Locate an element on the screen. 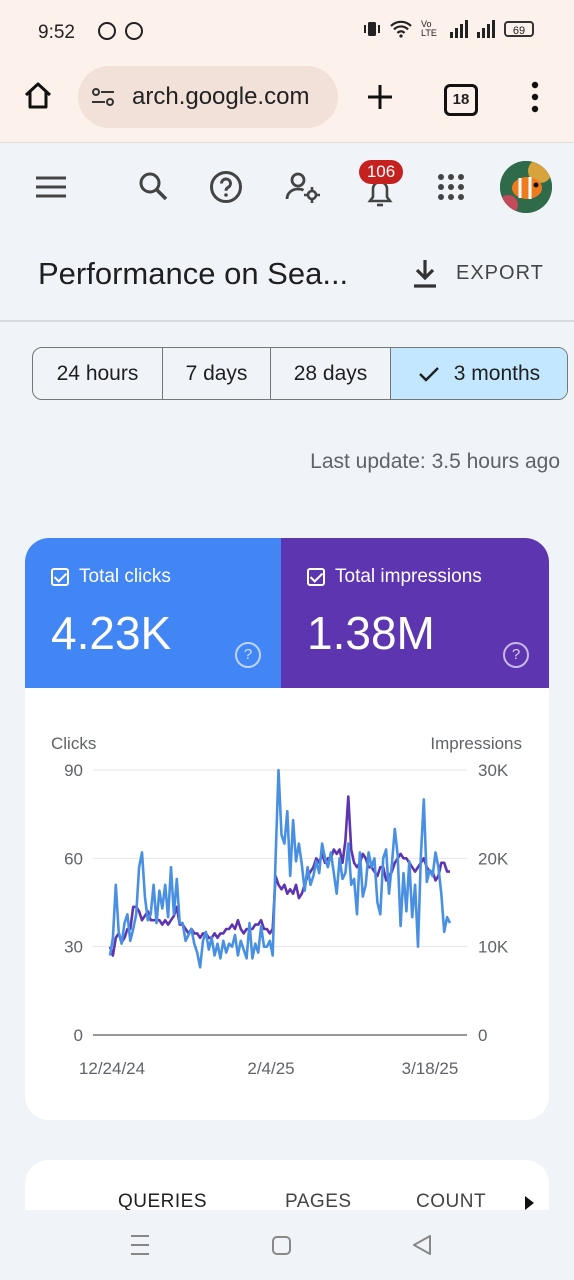 Image resolution: width=574 pixels, height=1280 pixels. more-options-icon is located at coordinates (535, 97).